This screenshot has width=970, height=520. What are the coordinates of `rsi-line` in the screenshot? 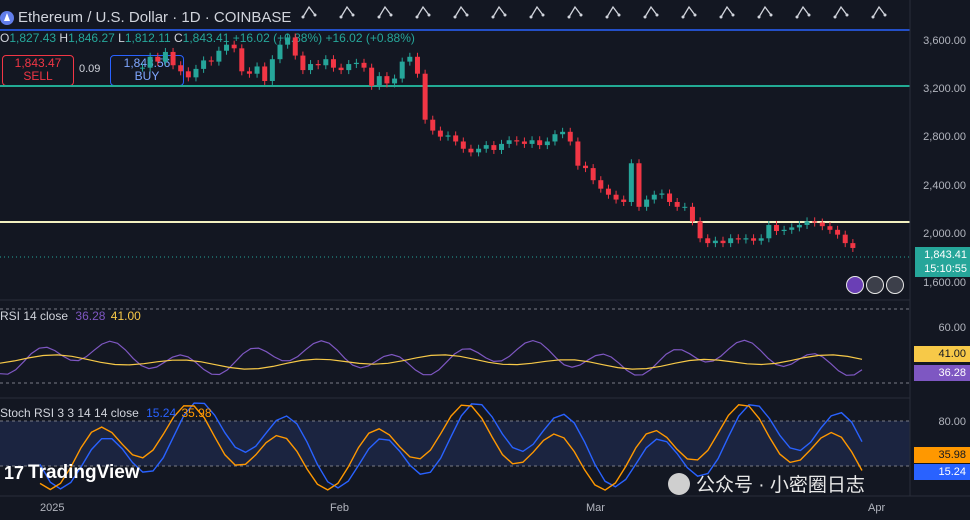 It's located at (431, 357).